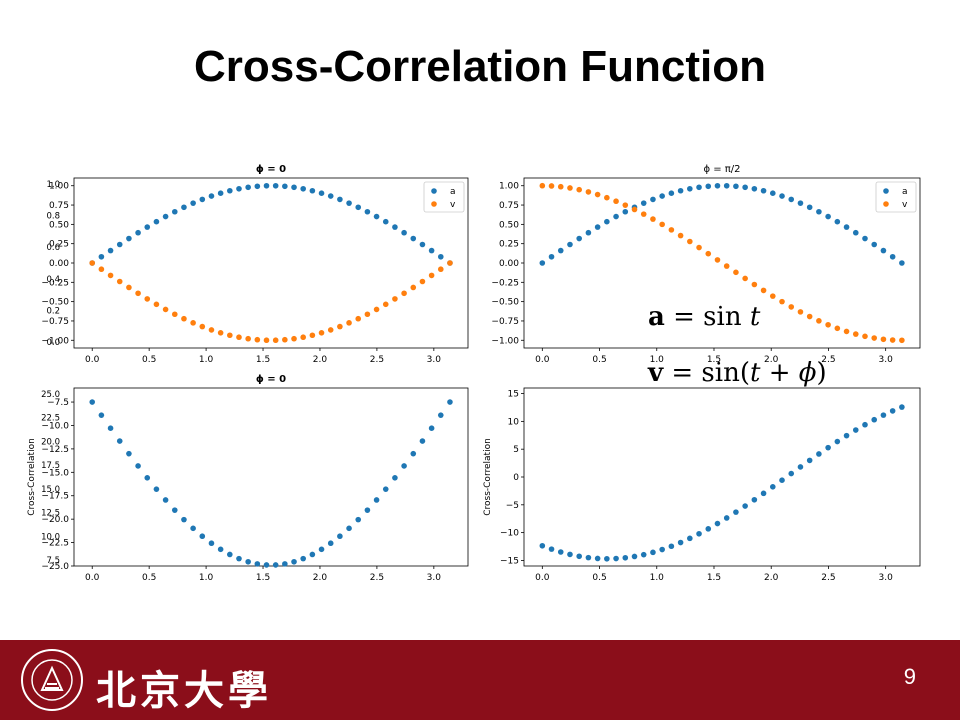  I want to click on x-tick-label: 2.5, so click(377, 360).